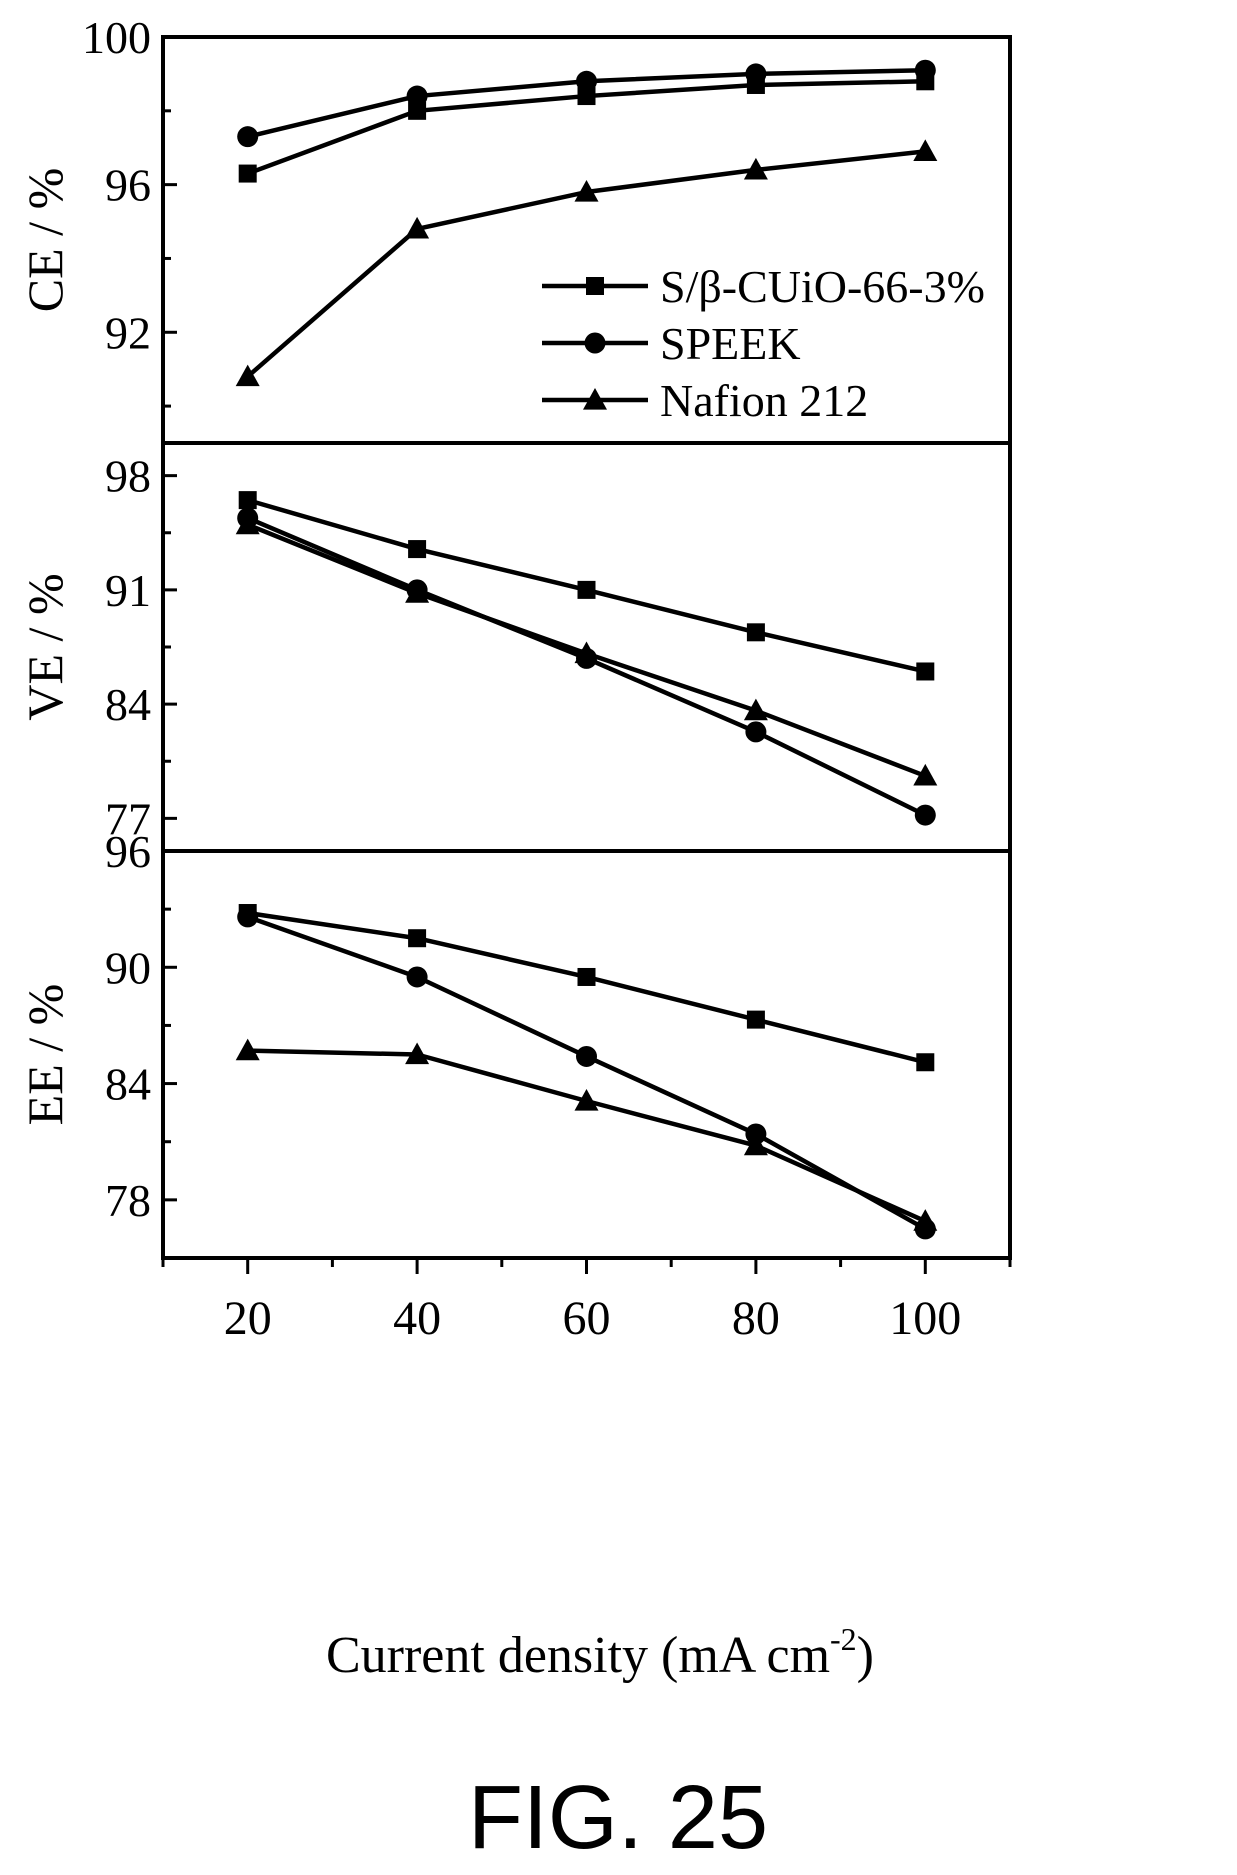 The height and width of the screenshot is (1875, 1237). Describe the element at coordinates (128, 476) in the screenshot. I see `ve-ytick-label: 98` at that location.